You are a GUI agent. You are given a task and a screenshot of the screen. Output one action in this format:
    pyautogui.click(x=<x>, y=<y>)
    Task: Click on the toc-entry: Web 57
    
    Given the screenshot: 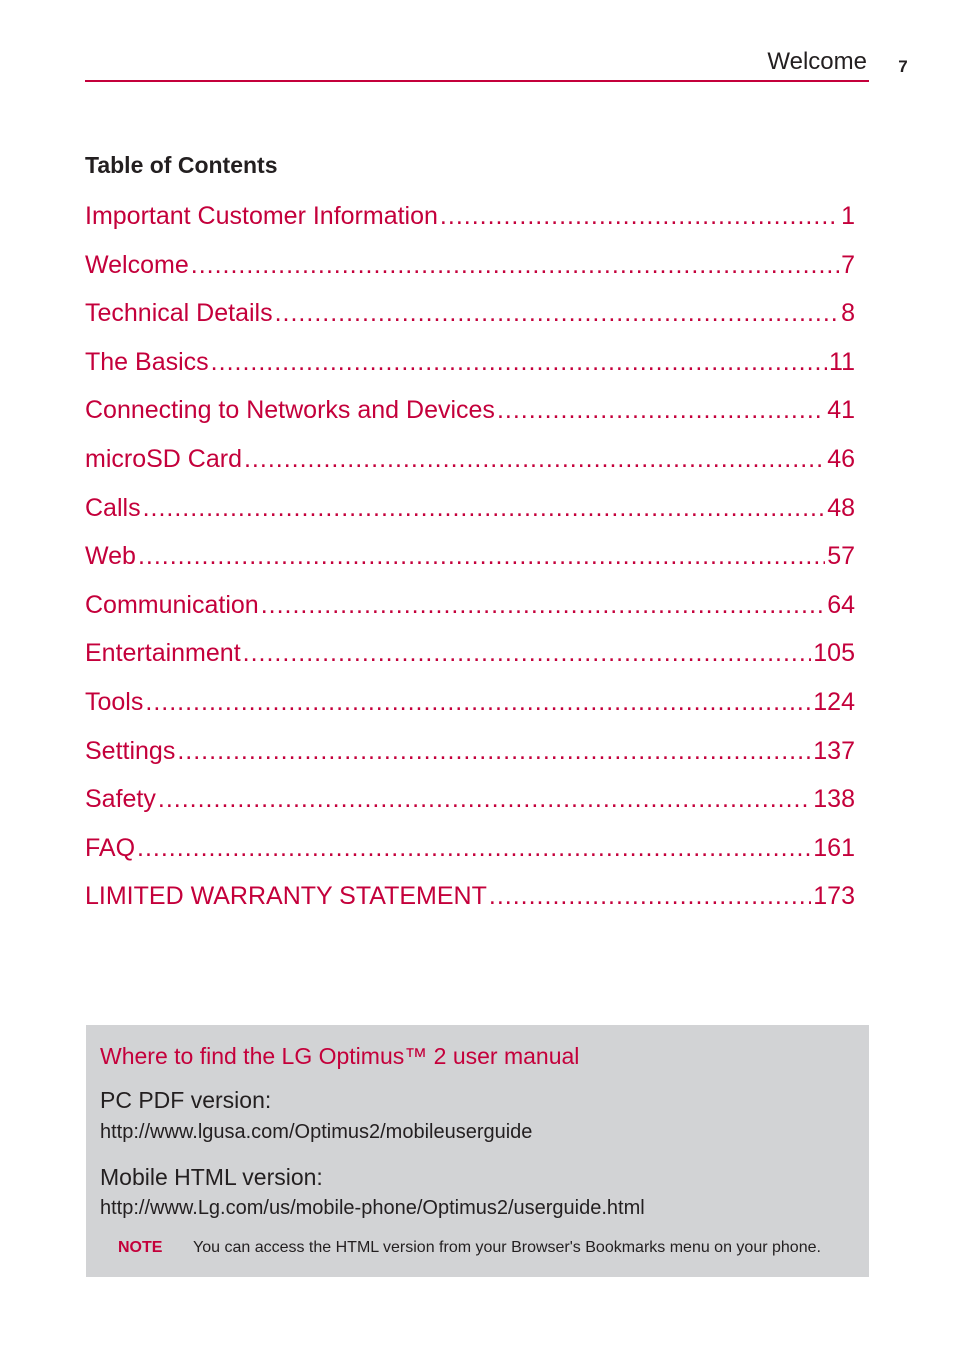 What is the action you would take?
    pyautogui.click(x=470, y=566)
    